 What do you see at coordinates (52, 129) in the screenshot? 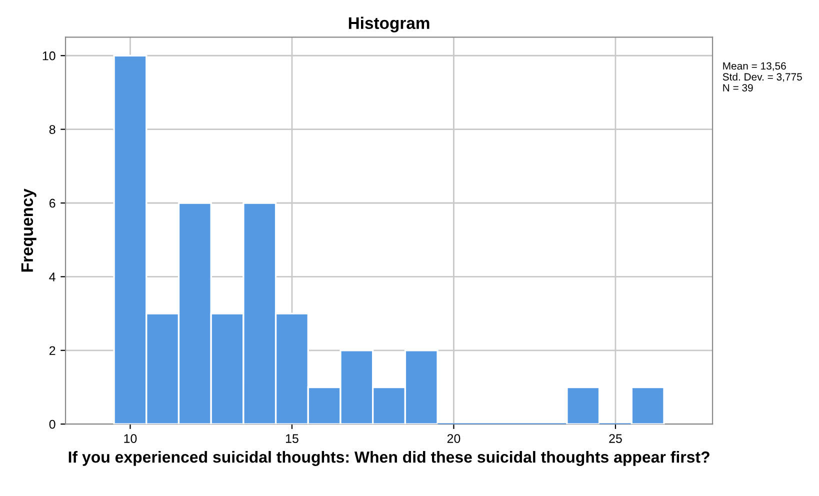
I see `y-tick-label: 8` at bounding box center [52, 129].